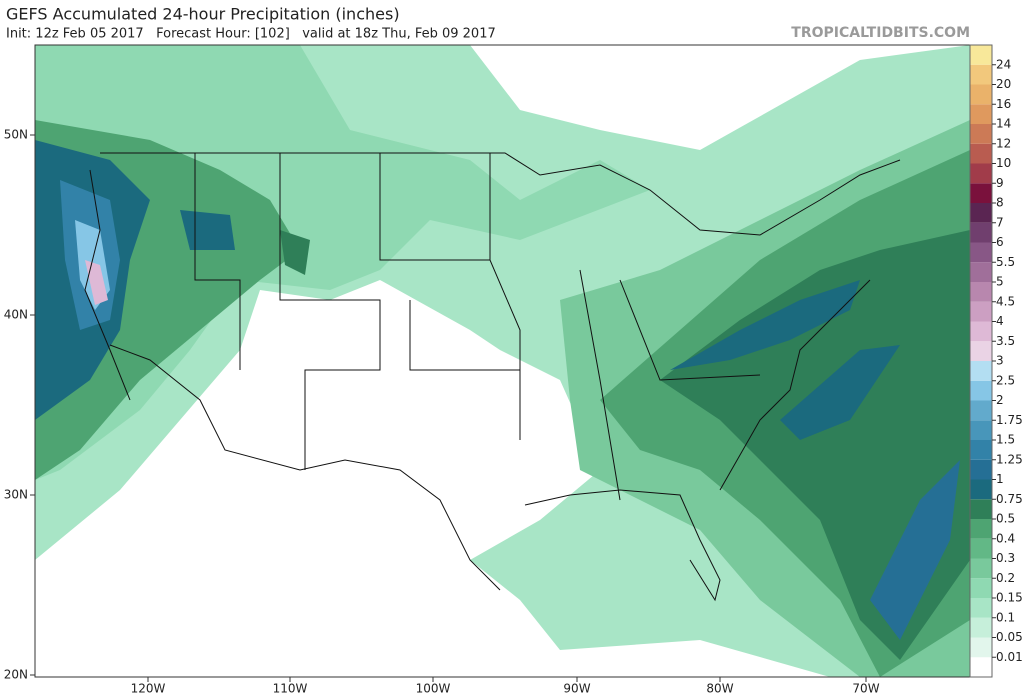 The image size is (1024, 696). Describe the element at coordinates (1005, 519) in the screenshot. I see `colorbar-label: 0.5` at that location.